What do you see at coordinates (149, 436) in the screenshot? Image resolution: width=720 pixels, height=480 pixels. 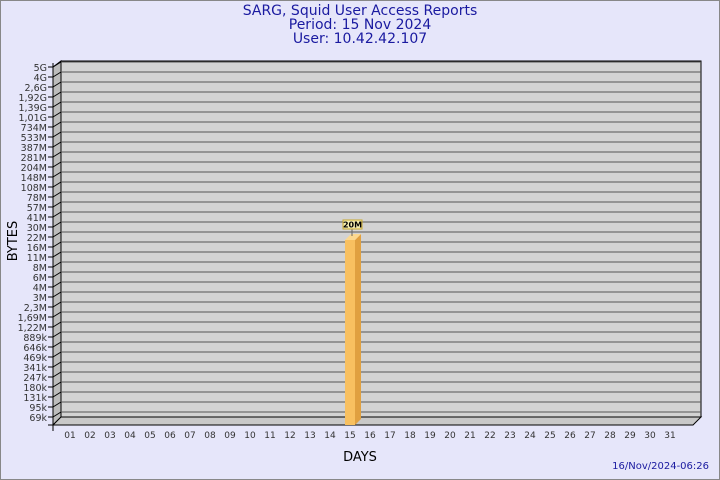 I see `x-tick-label: 05` at bounding box center [149, 436].